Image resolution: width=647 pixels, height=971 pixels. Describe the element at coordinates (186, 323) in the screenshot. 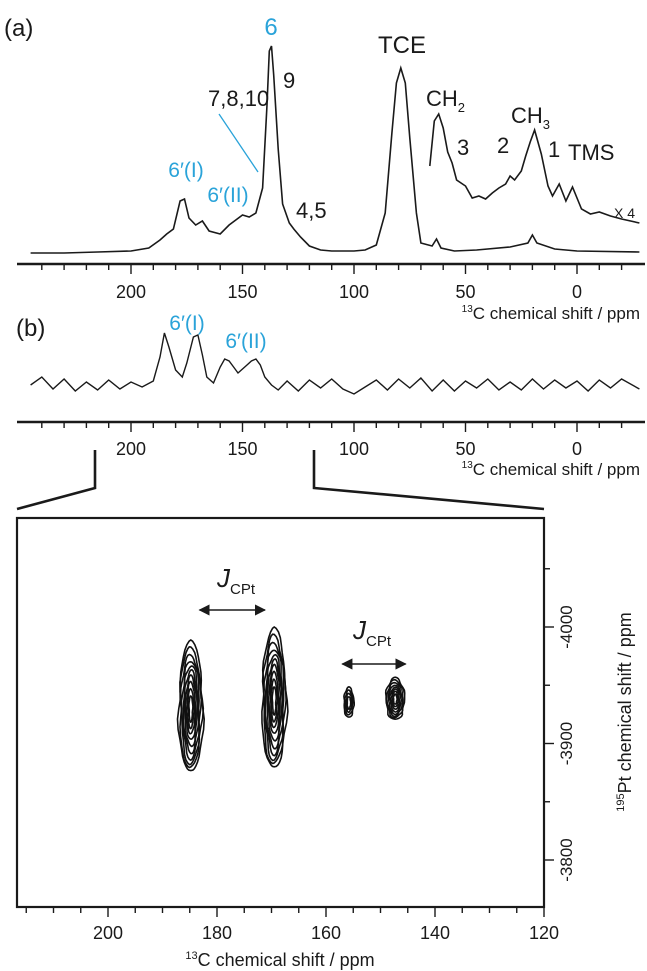

I see `annotation-6prime-i-b: 6′(I)` at that location.